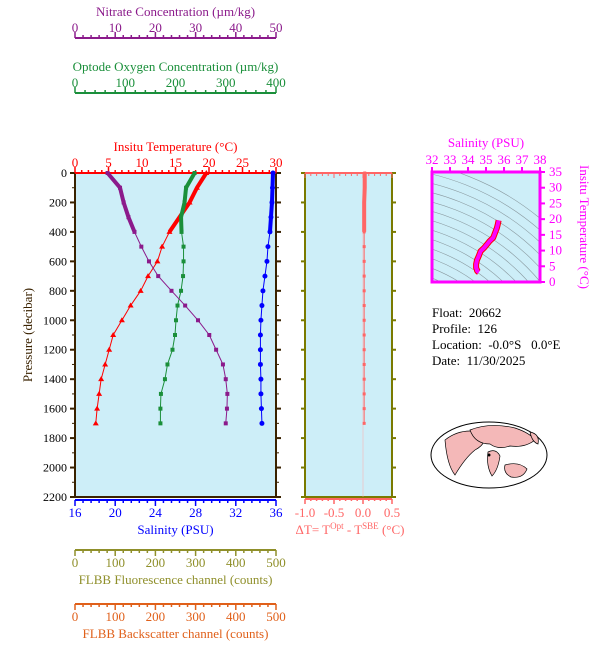 This screenshot has width=609, height=668. What do you see at coordinates (276, 616) in the screenshot?
I see `backscatter-tick-label: 500` at bounding box center [276, 616].